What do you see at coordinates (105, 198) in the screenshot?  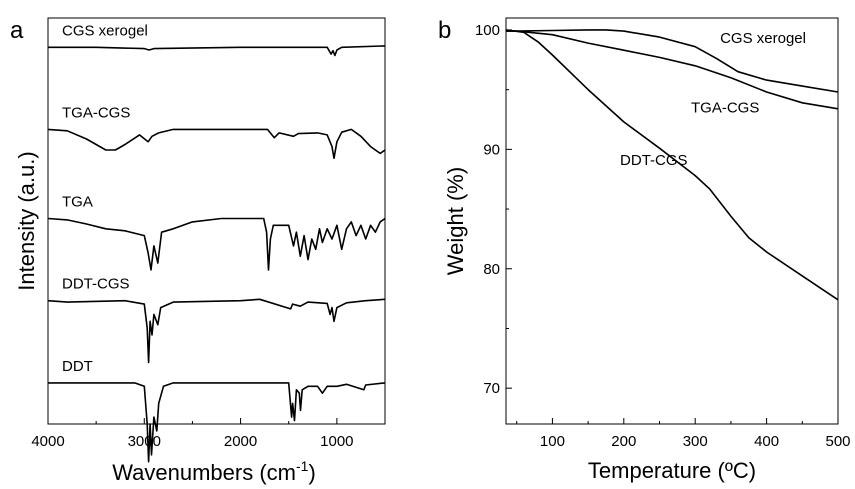 I see `panel-a-series-labels: CGS xerogel TGA-CGS TGA DDT-CGS DDT` at bounding box center [105, 198].